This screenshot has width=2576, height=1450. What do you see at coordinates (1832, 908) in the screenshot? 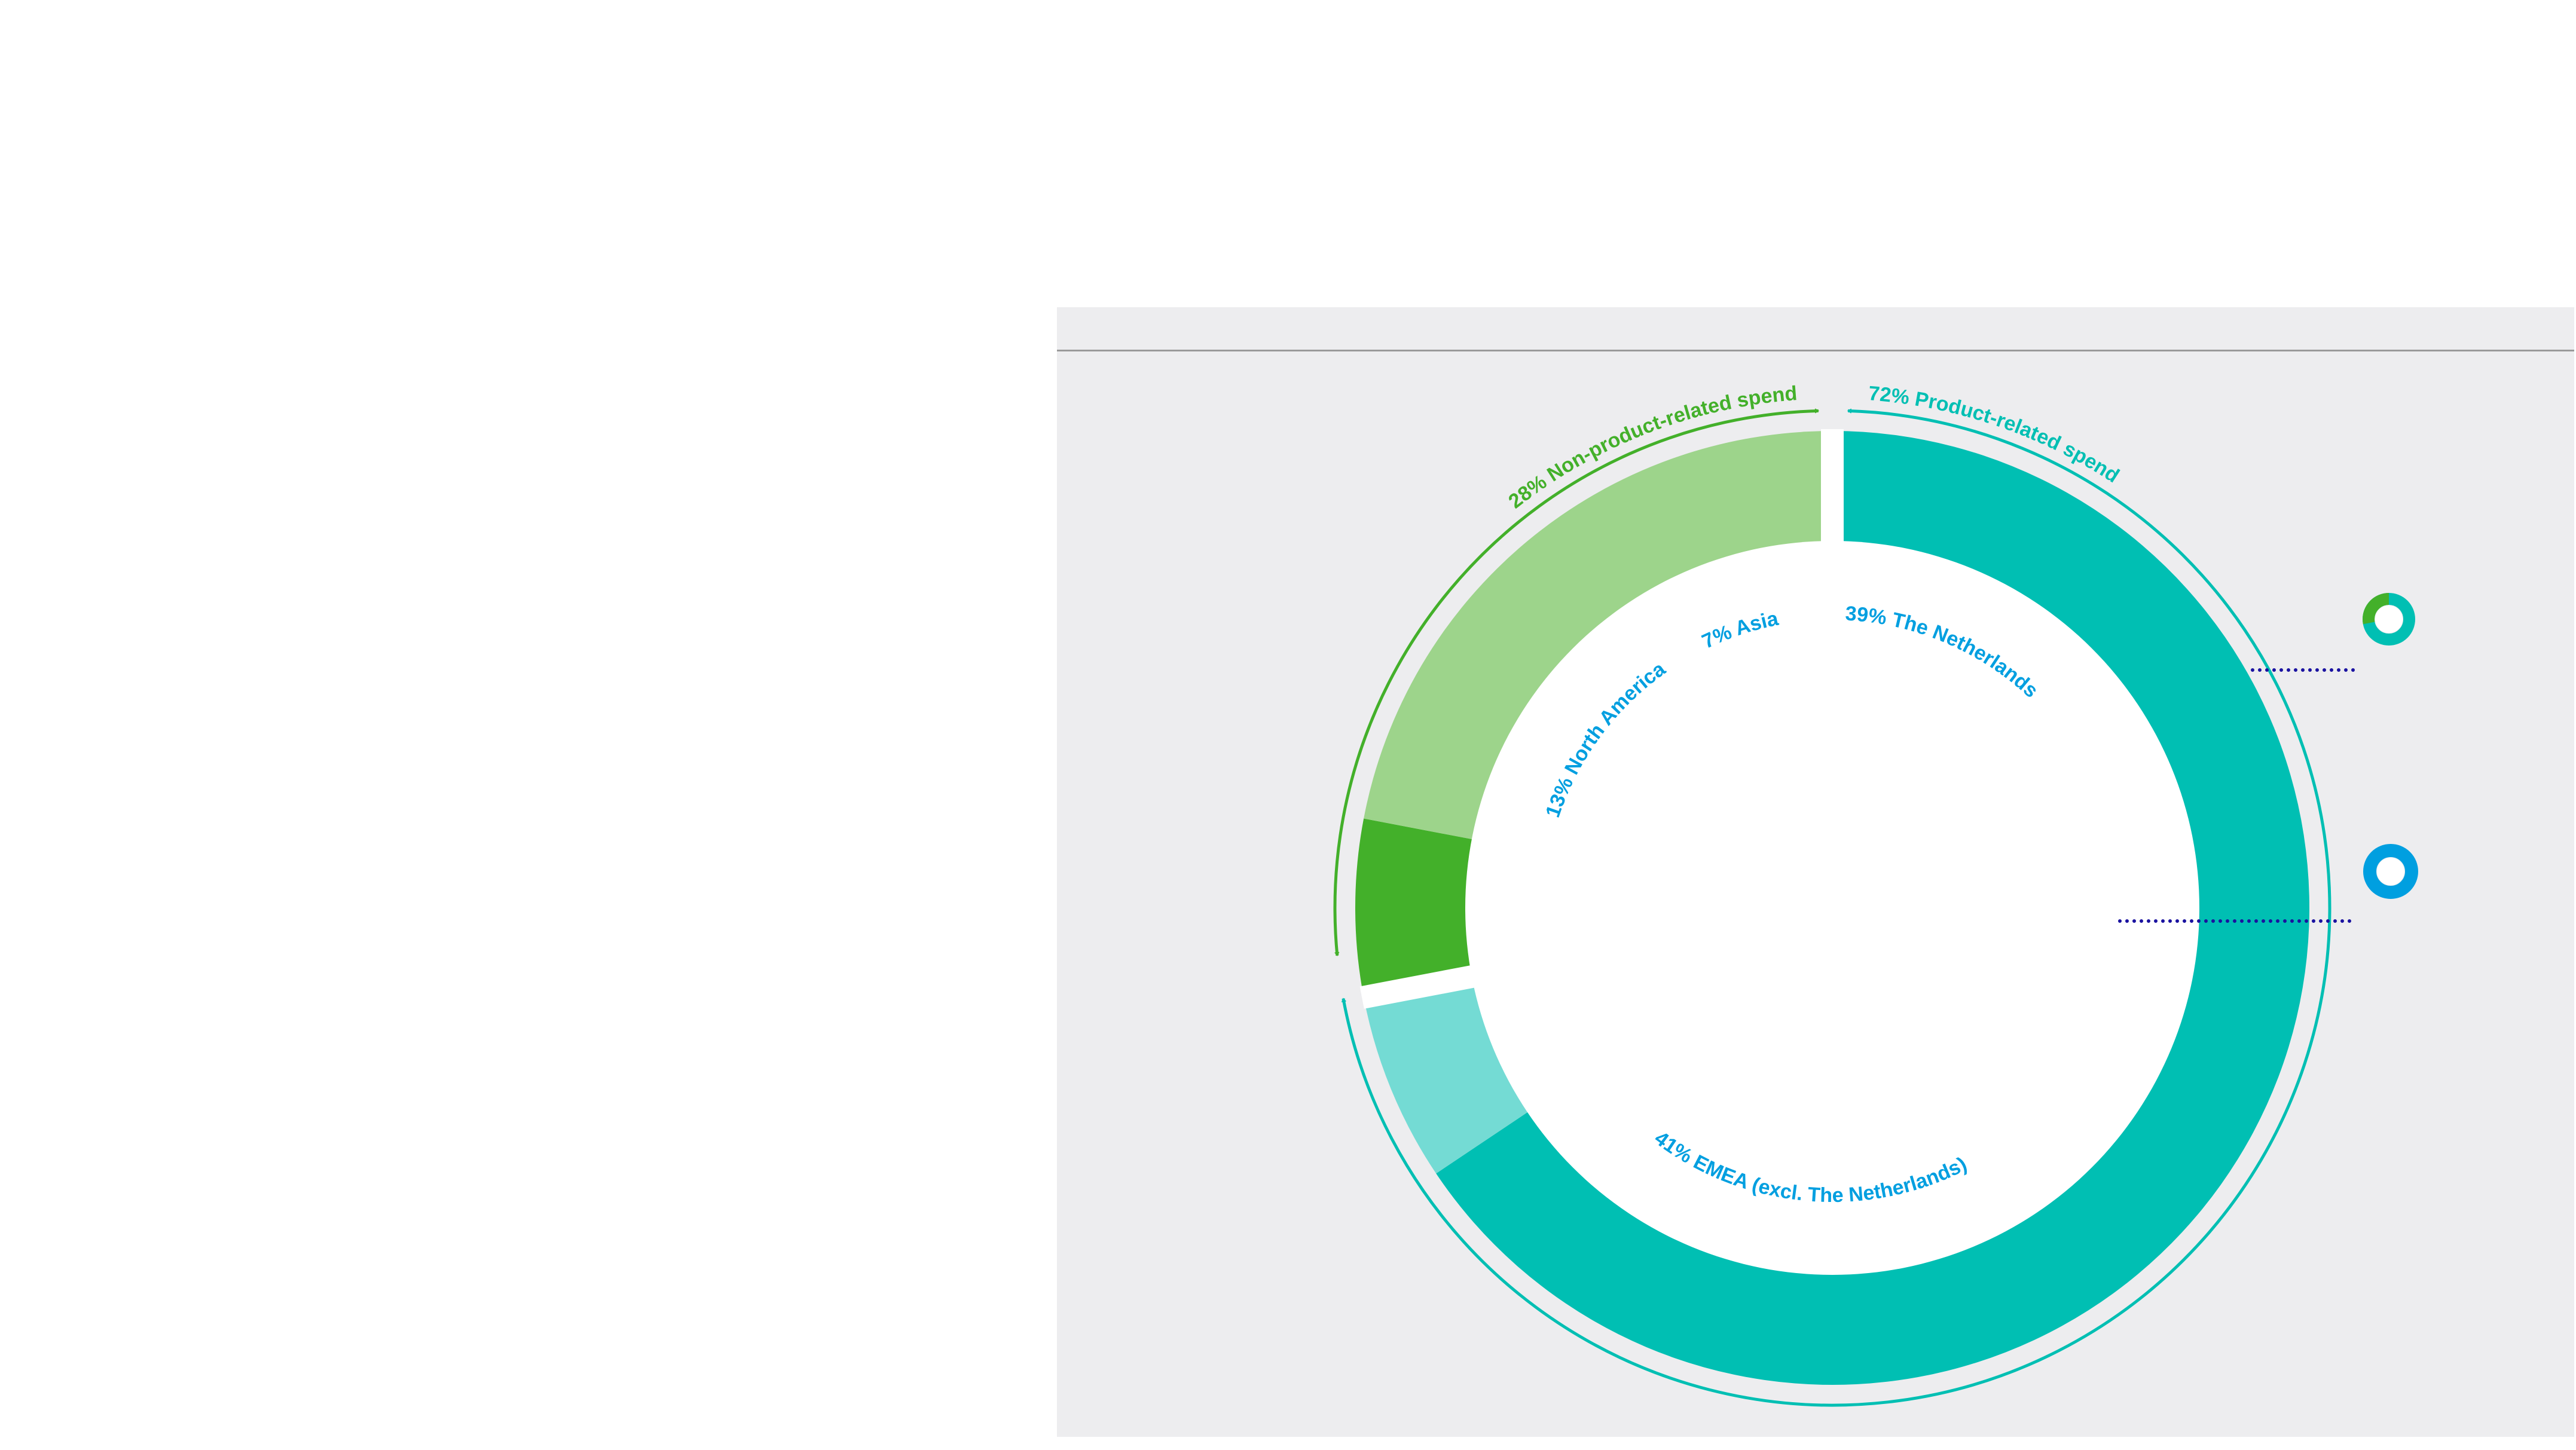
I see `donut-hole` at bounding box center [1832, 908].